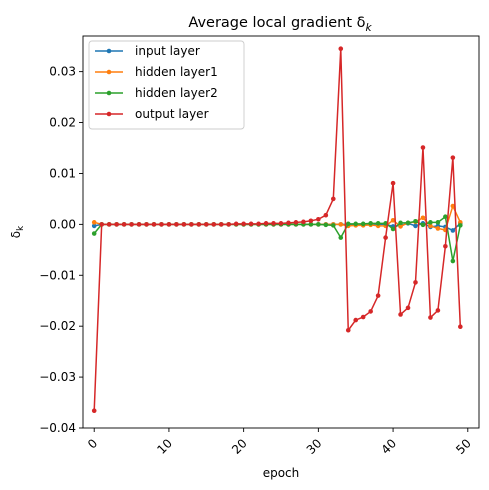 This screenshot has width=489, height=490. Describe the element at coordinates (176, 93) in the screenshot. I see `legend-label: hidden layer2` at that location.